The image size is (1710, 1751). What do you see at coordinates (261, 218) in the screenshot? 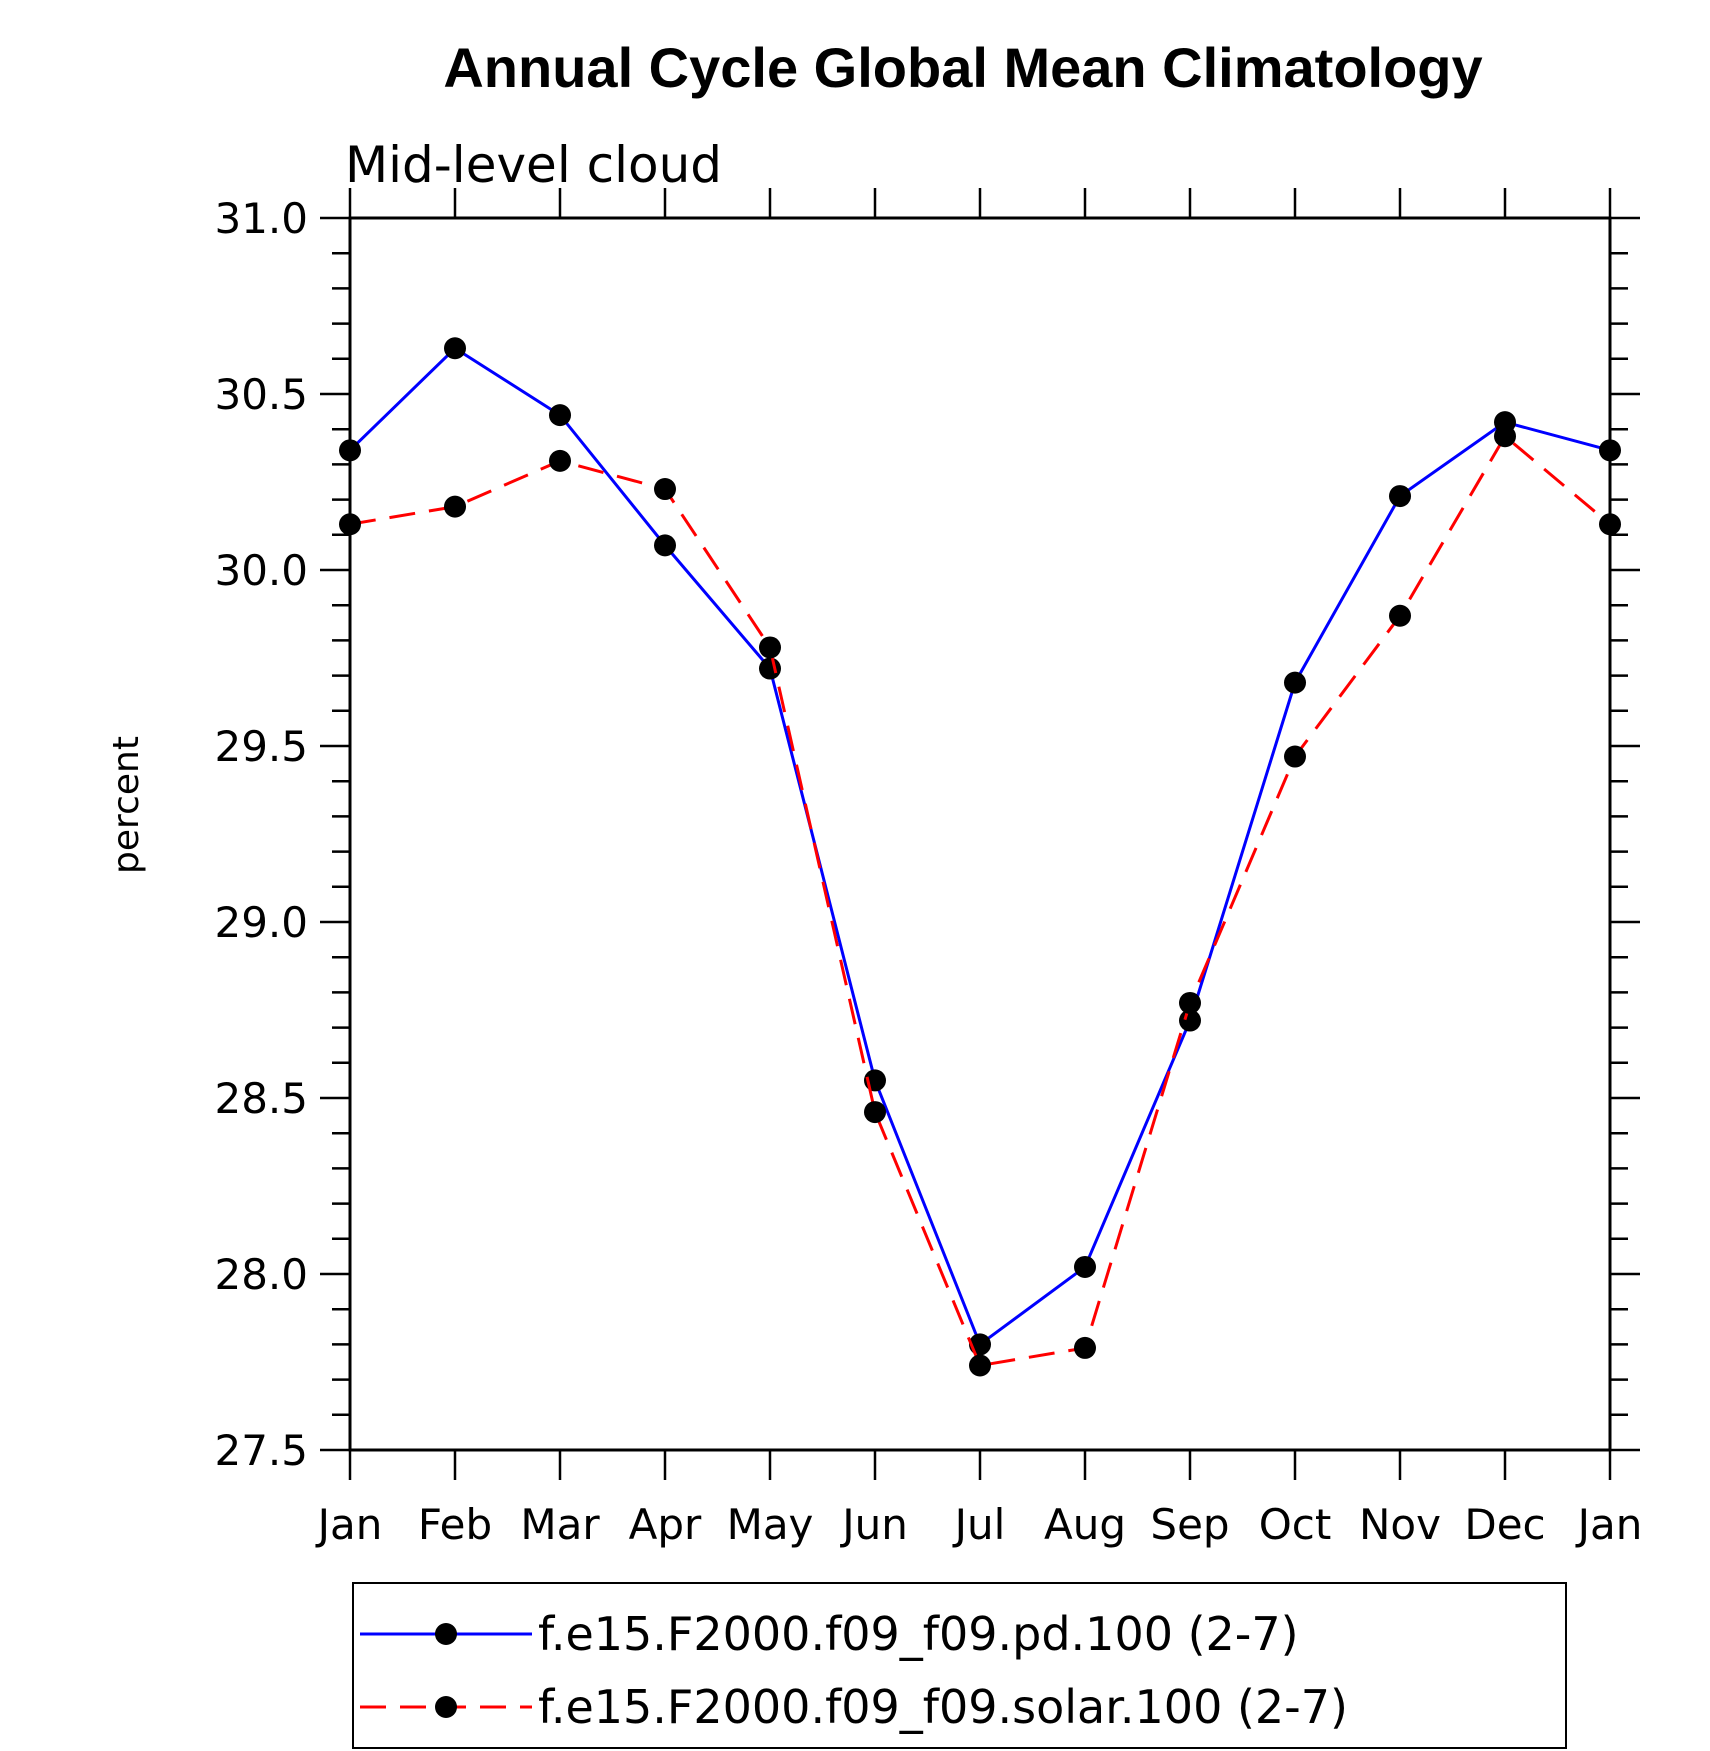
I see `y-tick-label: 31.0` at bounding box center [261, 218].